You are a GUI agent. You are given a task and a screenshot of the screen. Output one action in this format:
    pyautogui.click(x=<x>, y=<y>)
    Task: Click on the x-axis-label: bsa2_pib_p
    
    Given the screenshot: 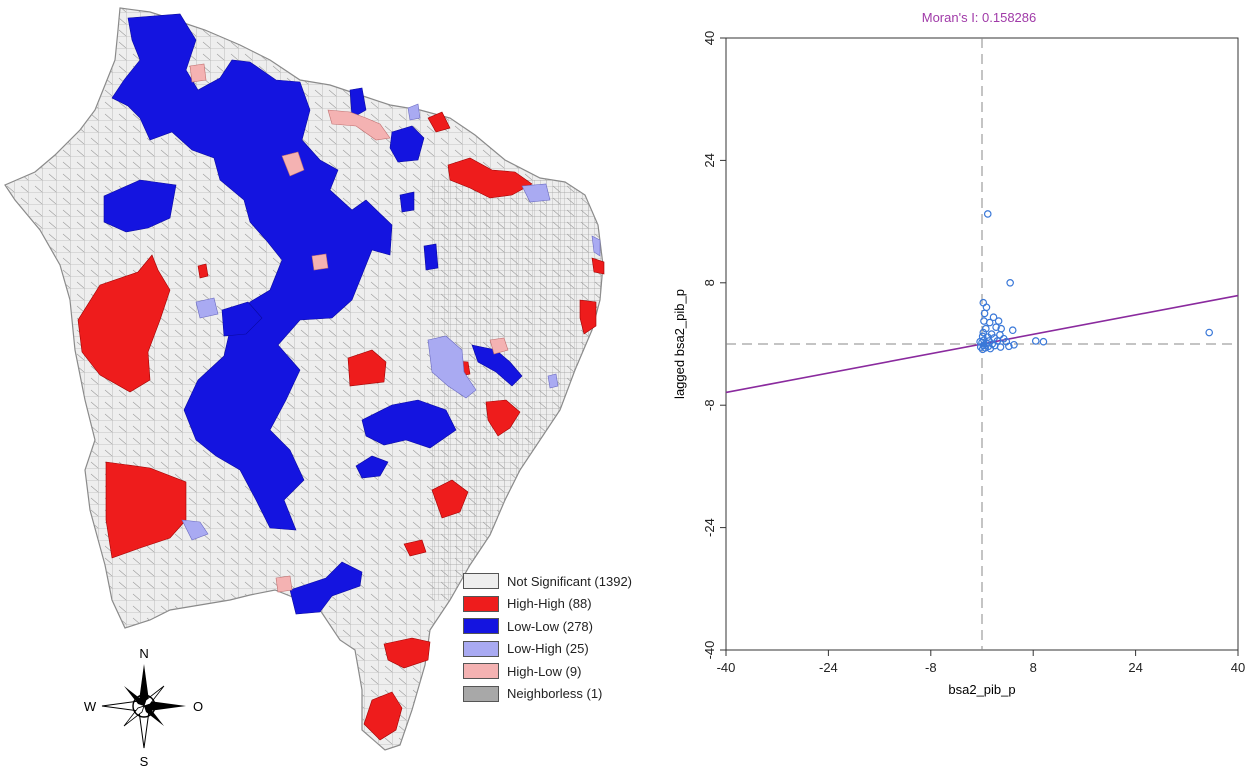 What is the action you would take?
    pyautogui.click(x=981, y=689)
    